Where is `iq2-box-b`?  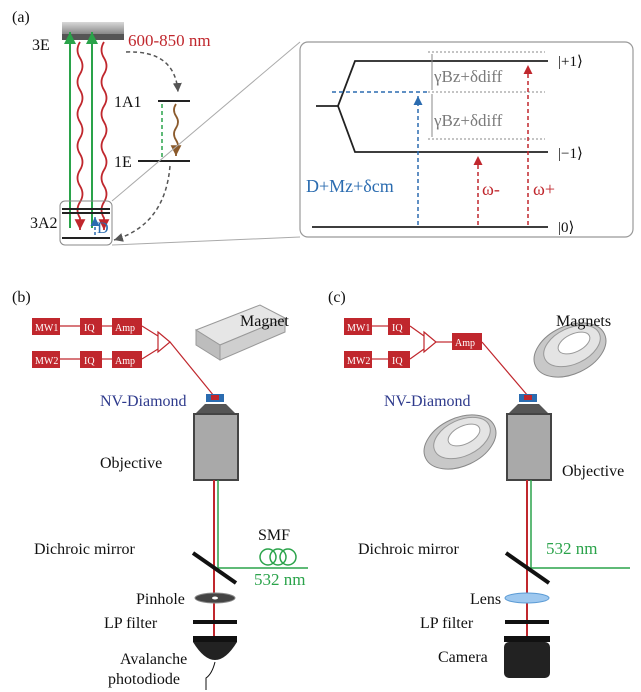
iq2-box-b is located at coordinates (91, 359).